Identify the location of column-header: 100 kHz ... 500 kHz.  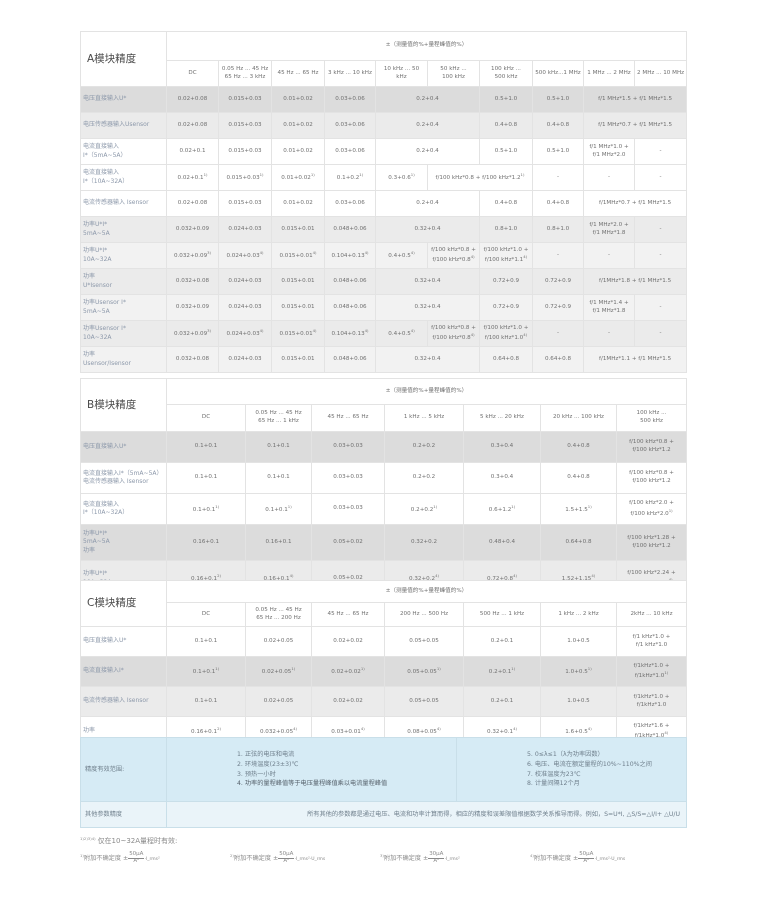
(651, 418).